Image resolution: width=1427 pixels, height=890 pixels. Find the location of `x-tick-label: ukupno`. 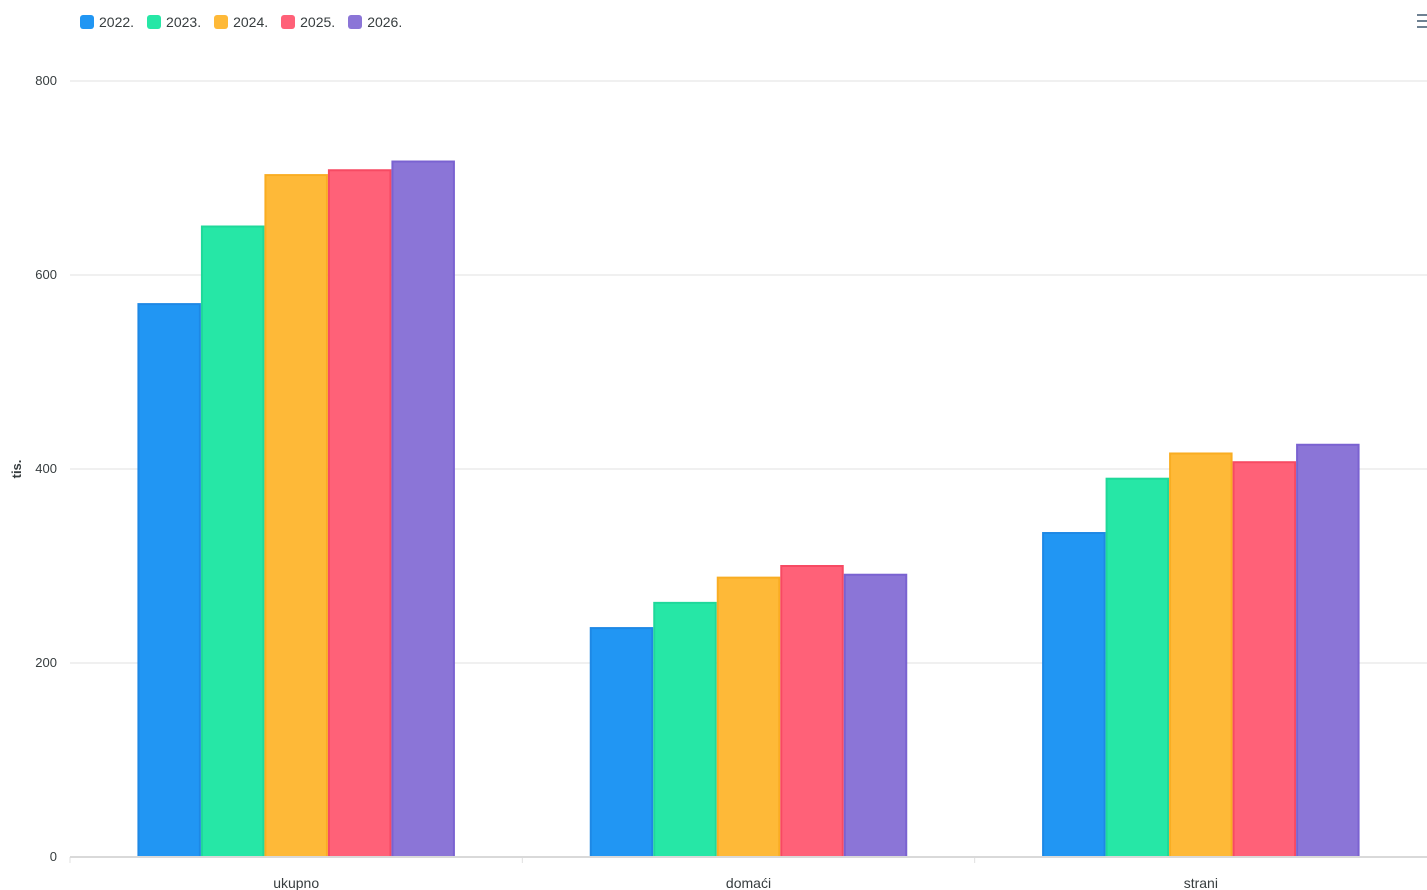

x-tick-label: ukupno is located at coordinates (296, 882).